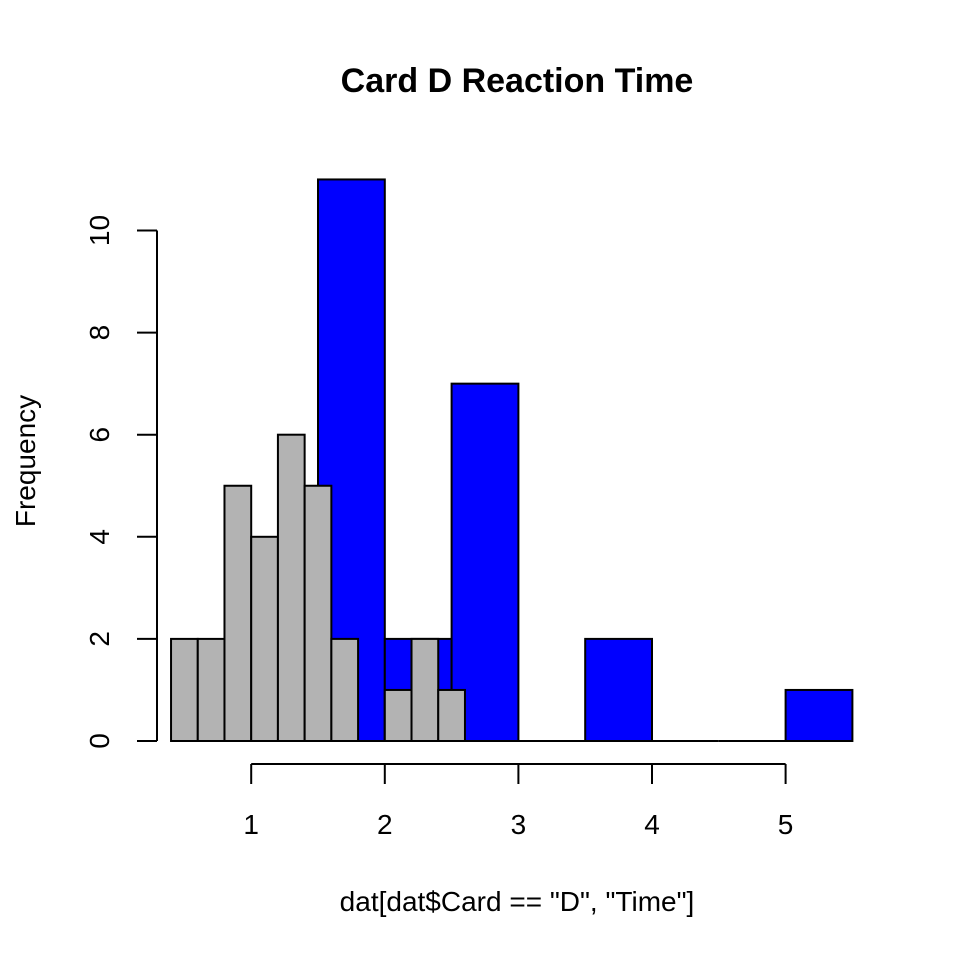 This screenshot has width=960, height=960. Describe the element at coordinates (99, 537) in the screenshot. I see `y-tick-label: 4` at that location.